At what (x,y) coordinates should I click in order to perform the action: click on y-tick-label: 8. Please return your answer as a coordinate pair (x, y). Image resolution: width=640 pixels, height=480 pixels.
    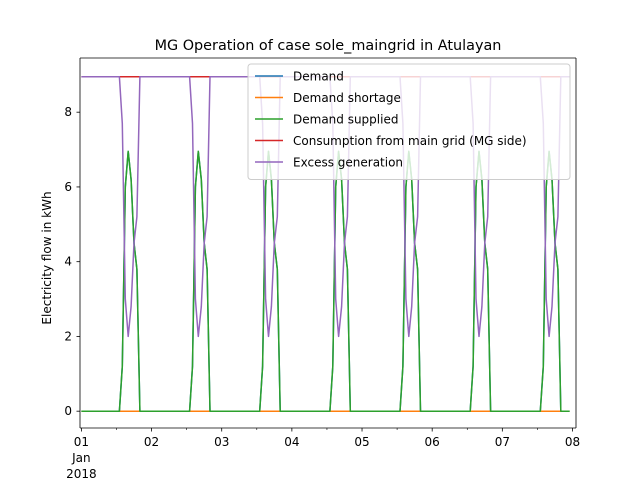
    Looking at the image, I should click on (68, 112).